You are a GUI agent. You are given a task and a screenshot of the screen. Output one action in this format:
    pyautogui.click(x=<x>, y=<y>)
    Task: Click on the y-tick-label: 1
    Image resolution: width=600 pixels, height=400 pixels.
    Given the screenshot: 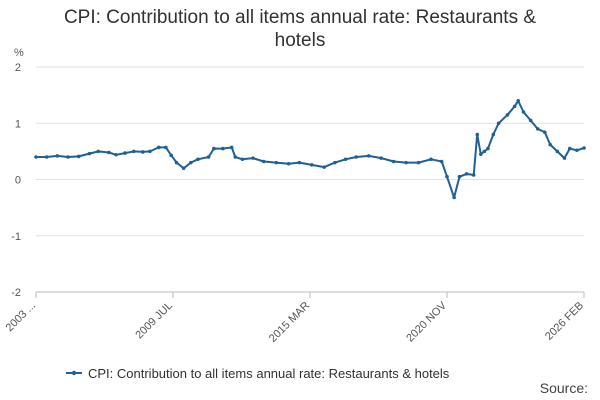 What is the action you would take?
    pyautogui.click(x=18, y=124)
    